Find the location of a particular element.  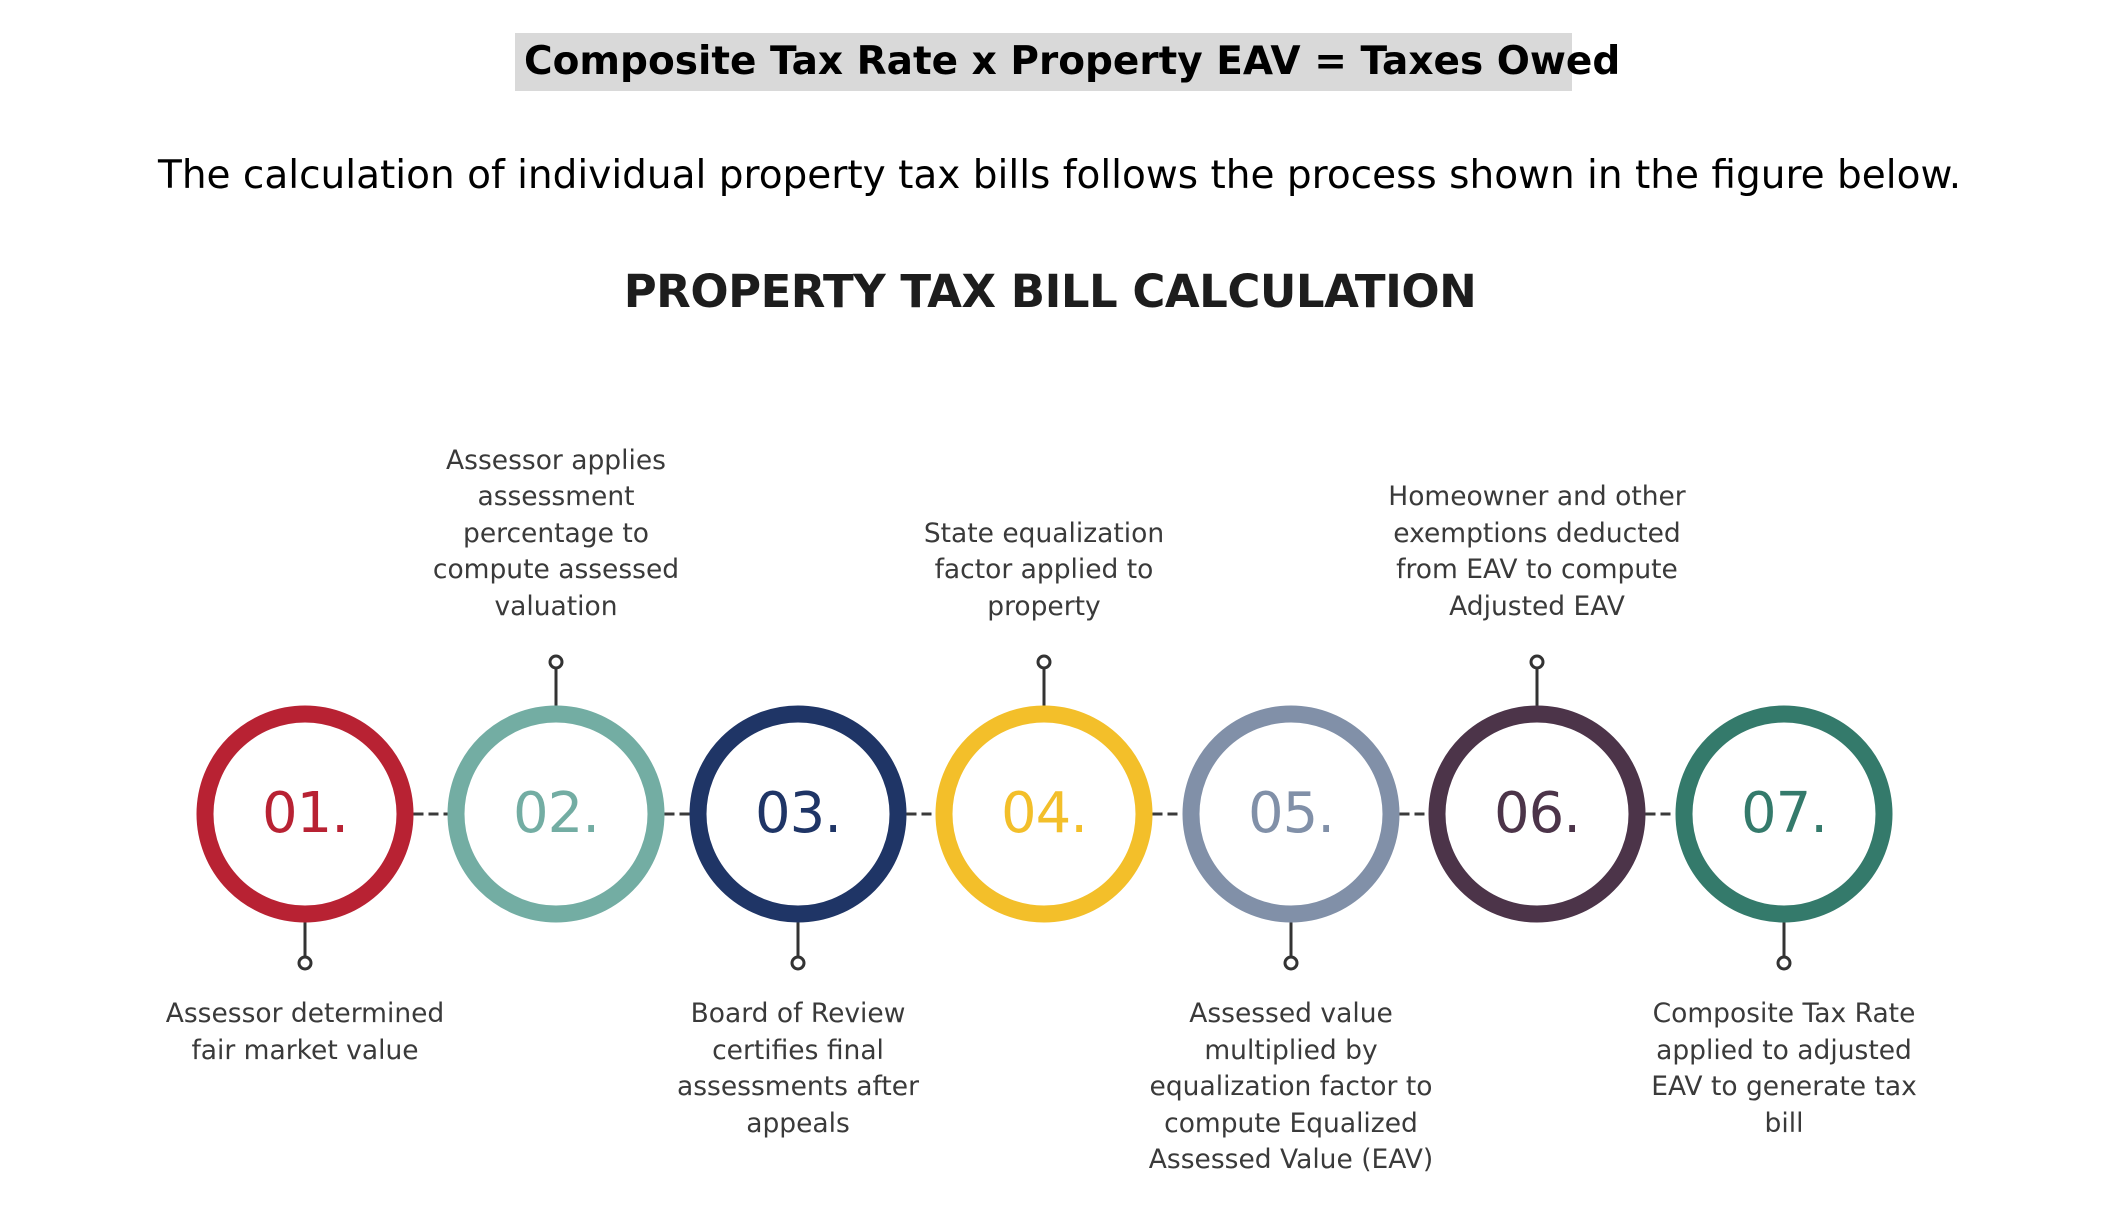

step-number: 03. is located at coordinates (798, 813).